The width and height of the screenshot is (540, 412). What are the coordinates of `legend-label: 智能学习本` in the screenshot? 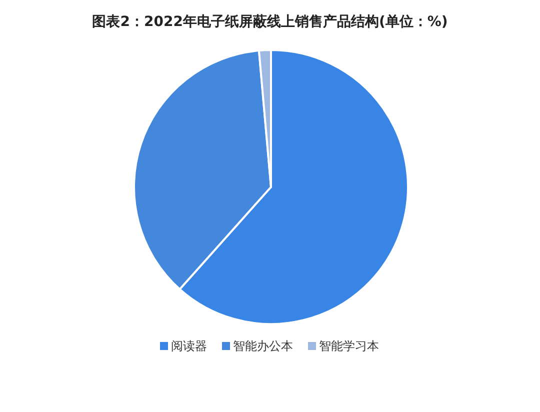 It's located at (349, 346).